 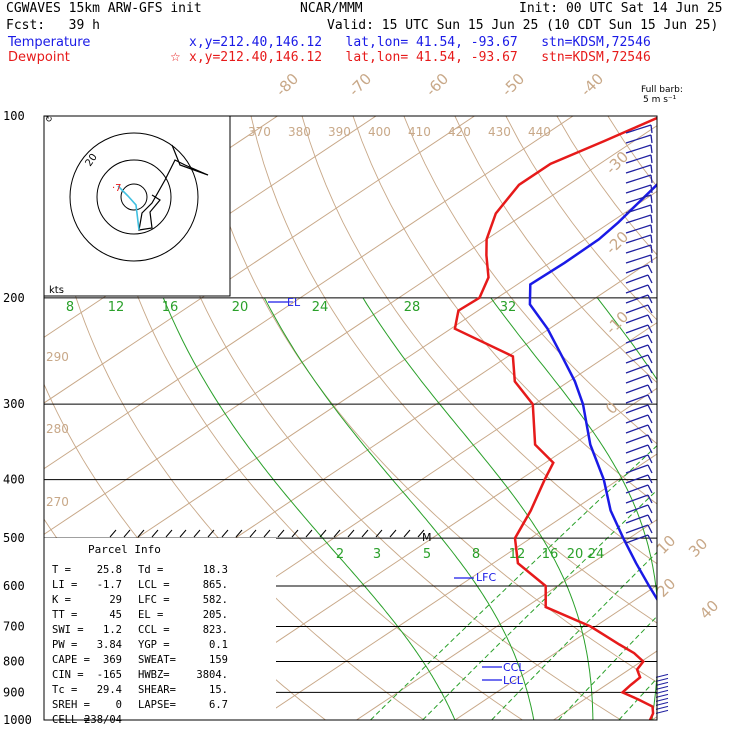 I want to click on hodograph-ring-middle, so click(x=134, y=197).